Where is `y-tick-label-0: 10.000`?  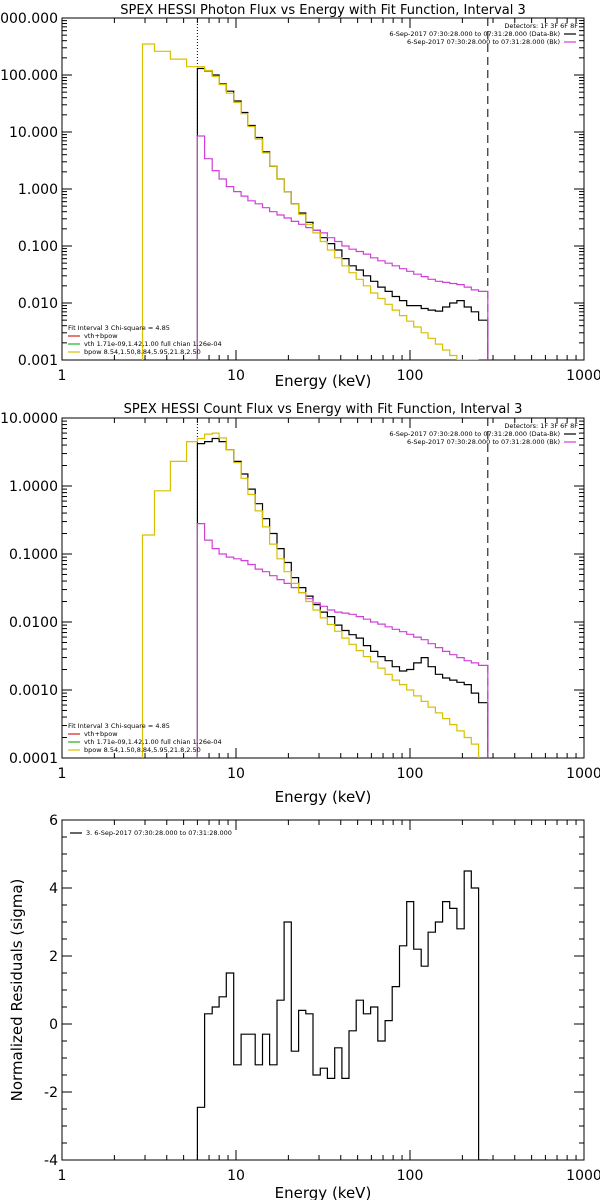
y-tick-label-0: 10.000 is located at coordinates (33, 133).